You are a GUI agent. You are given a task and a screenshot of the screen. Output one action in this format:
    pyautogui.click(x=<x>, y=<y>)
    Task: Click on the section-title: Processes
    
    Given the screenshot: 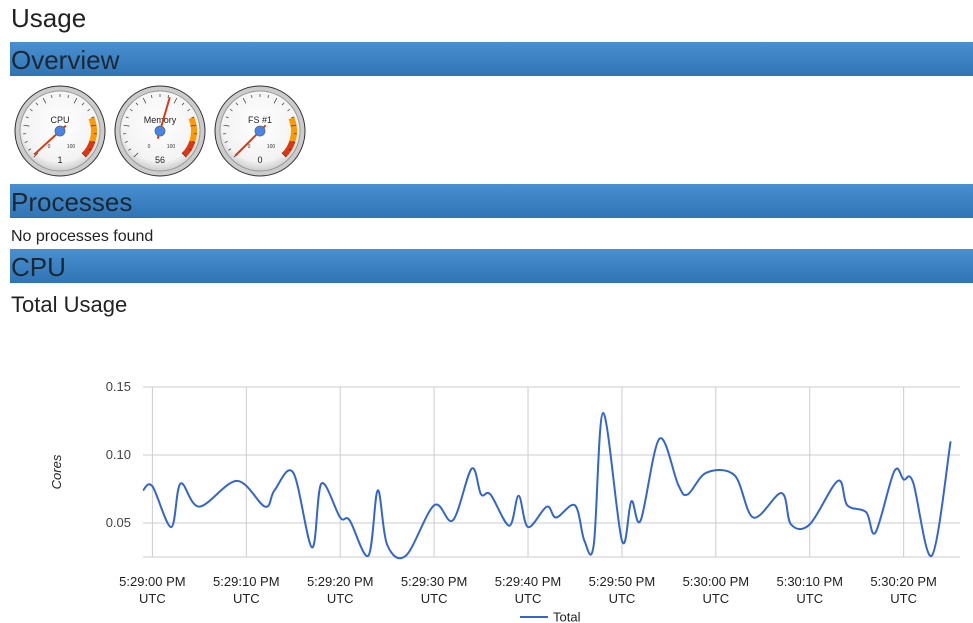 What is the action you would take?
    pyautogui.click(x=72, y=202)
    